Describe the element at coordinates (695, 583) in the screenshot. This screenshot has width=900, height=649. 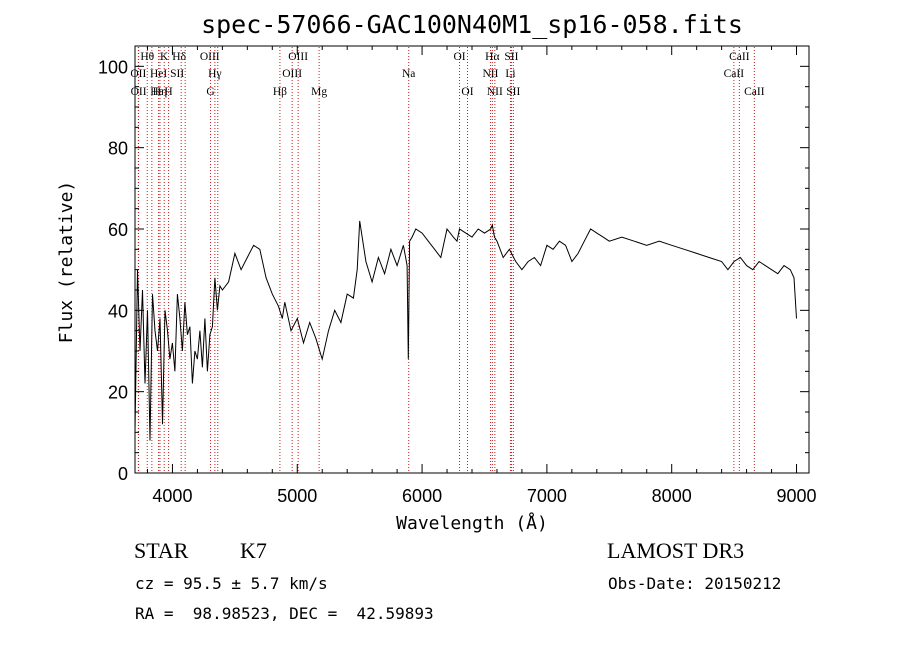
I see `observation-date: Obs-Date: 20150212` at that location.